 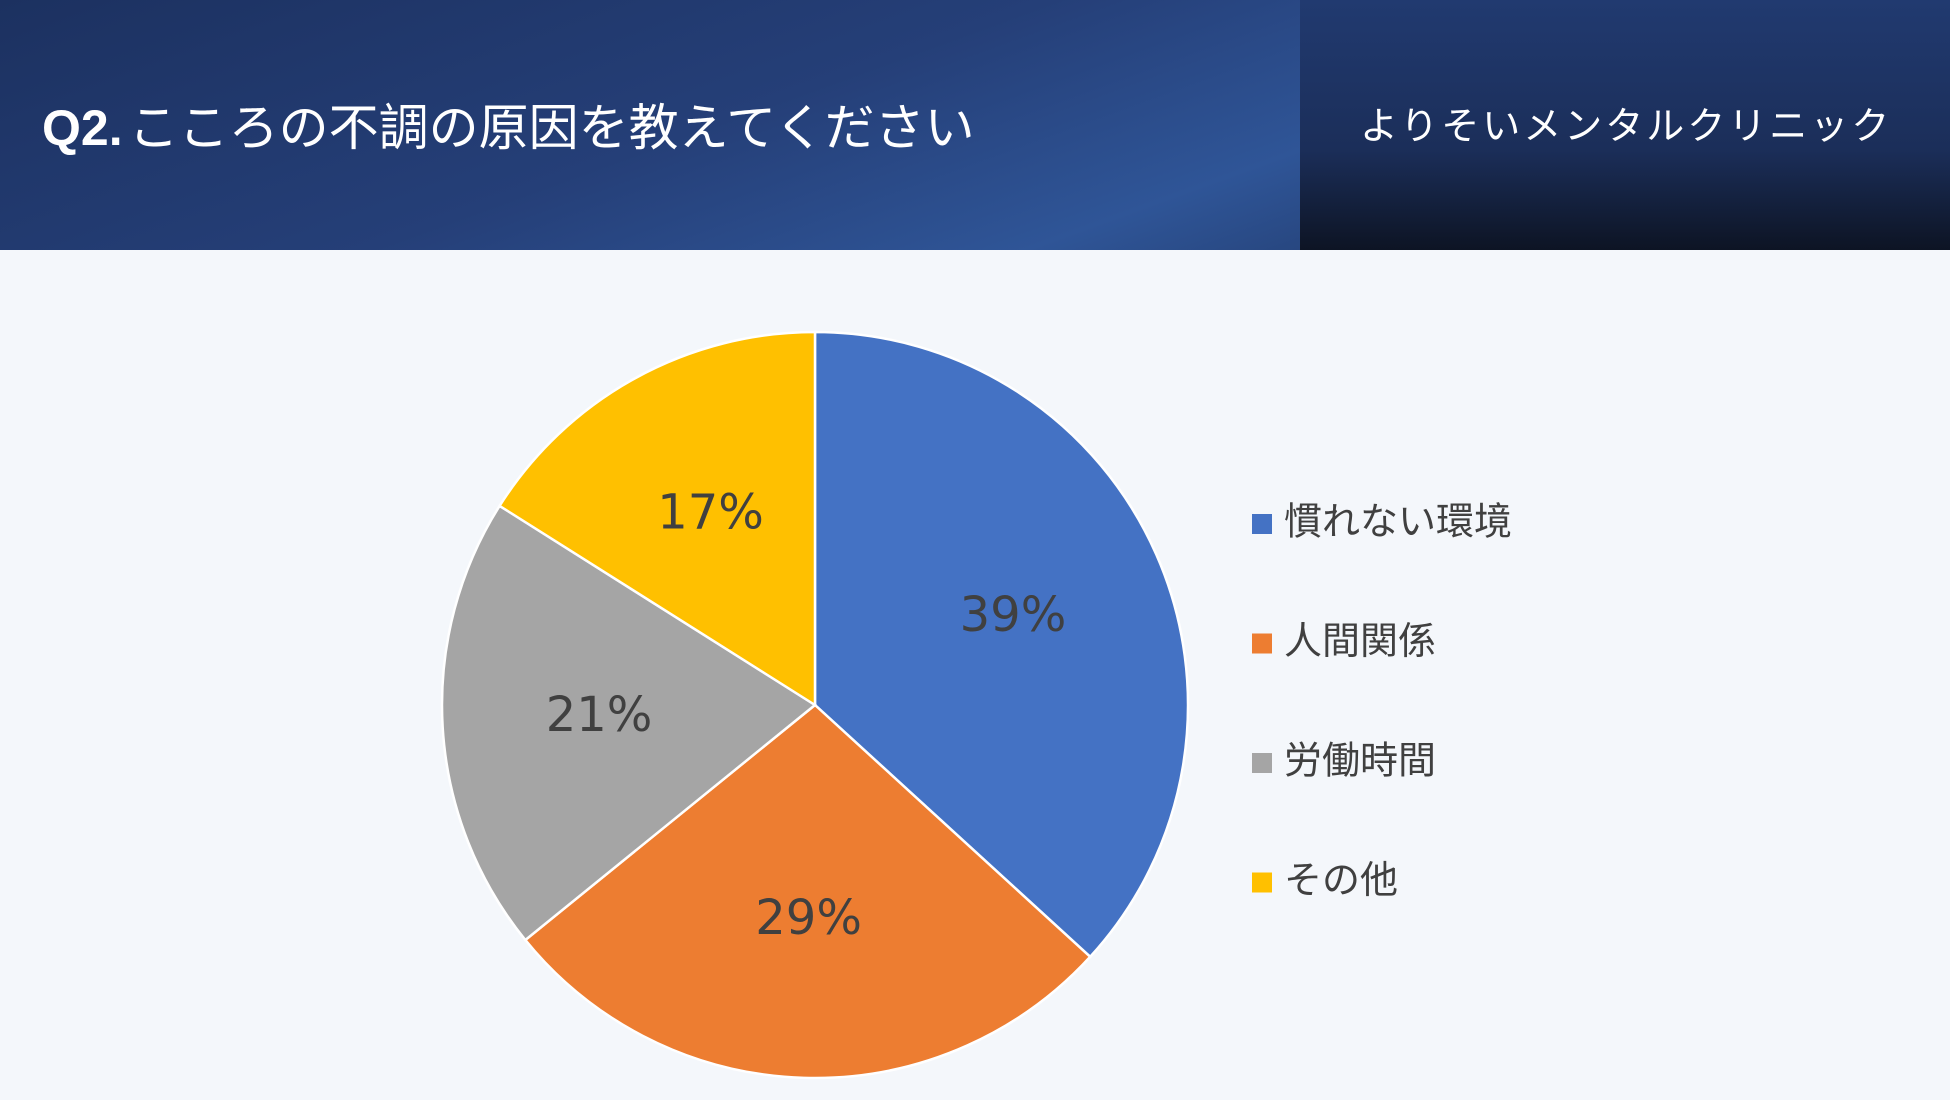 What do you see at coordinates (1360, 641) in the screenshot?
I see `legend-label: 人間関係` at bounding box center [1360, 641].